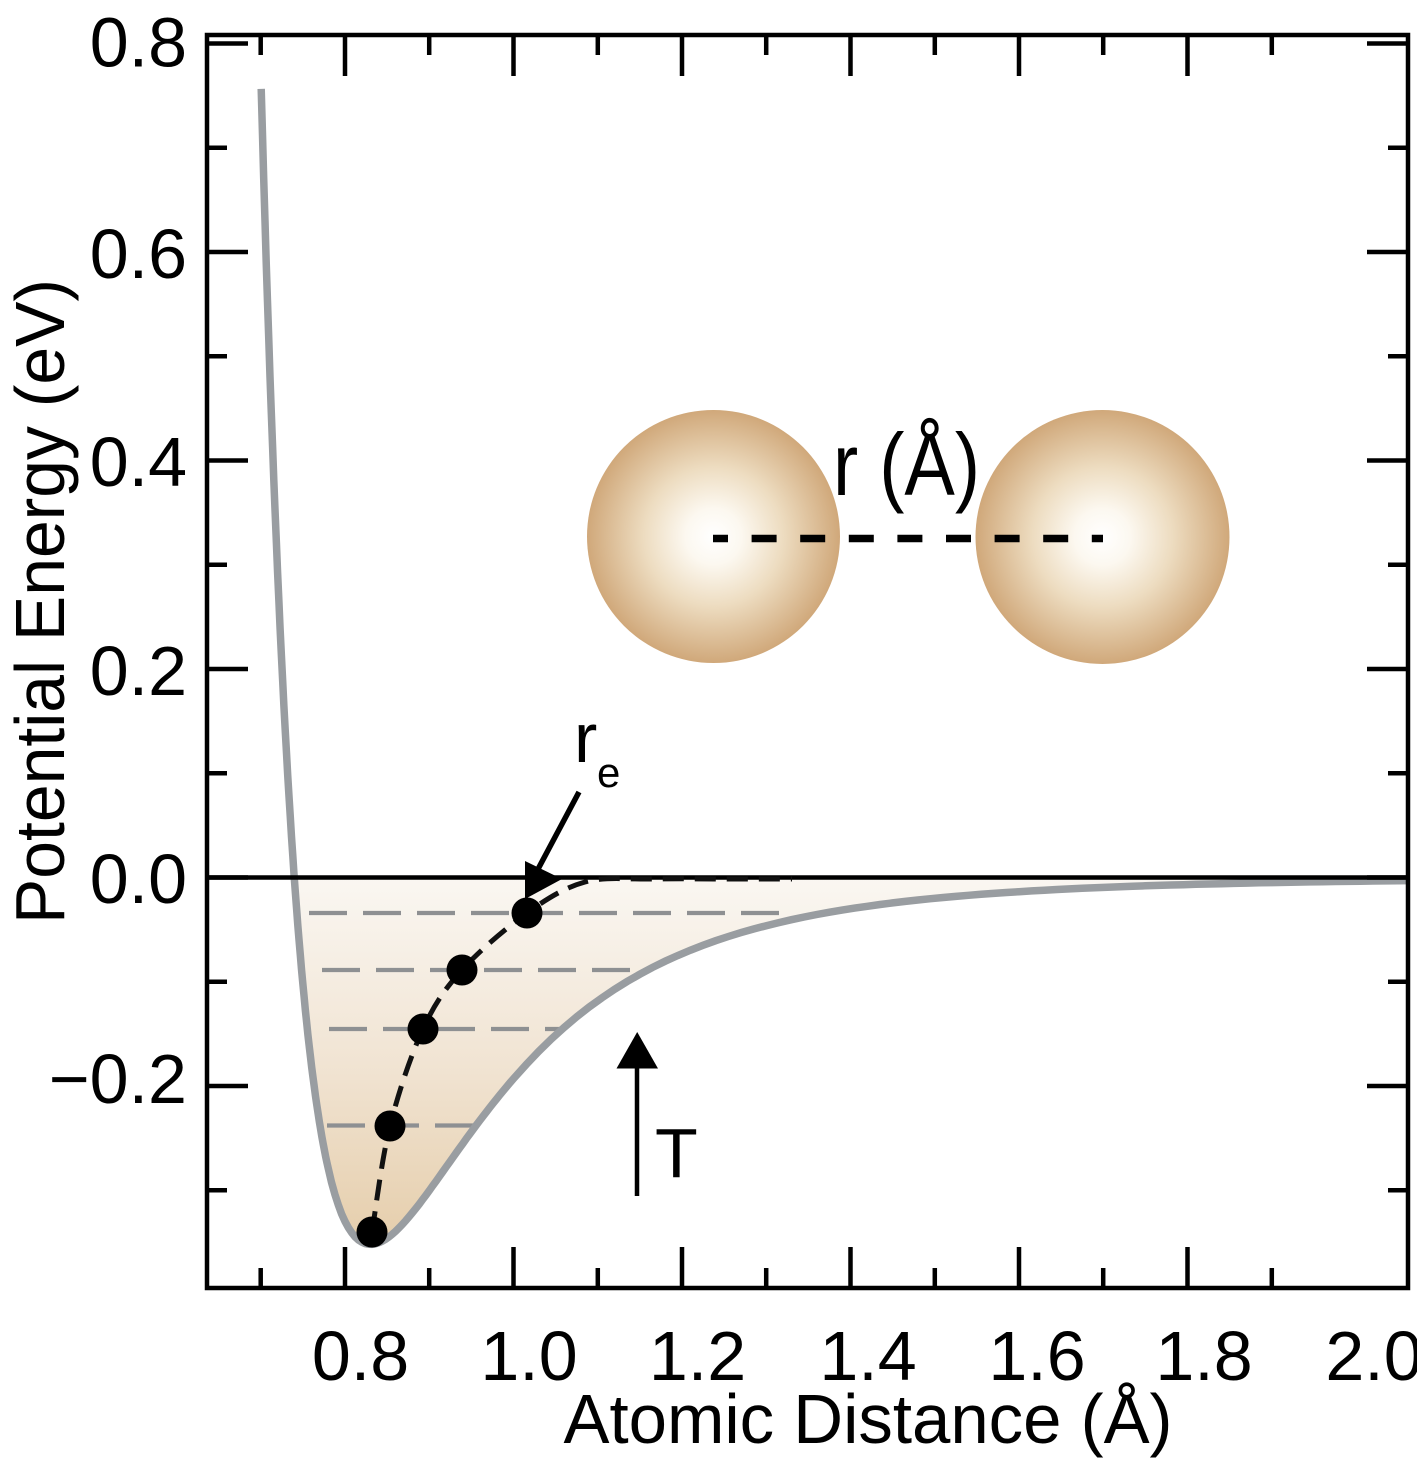 The image size is (1417, 1467). Describe the element at coordinates (138, 879) in the screenshot. I see `svg-text: 0.0` at that location.